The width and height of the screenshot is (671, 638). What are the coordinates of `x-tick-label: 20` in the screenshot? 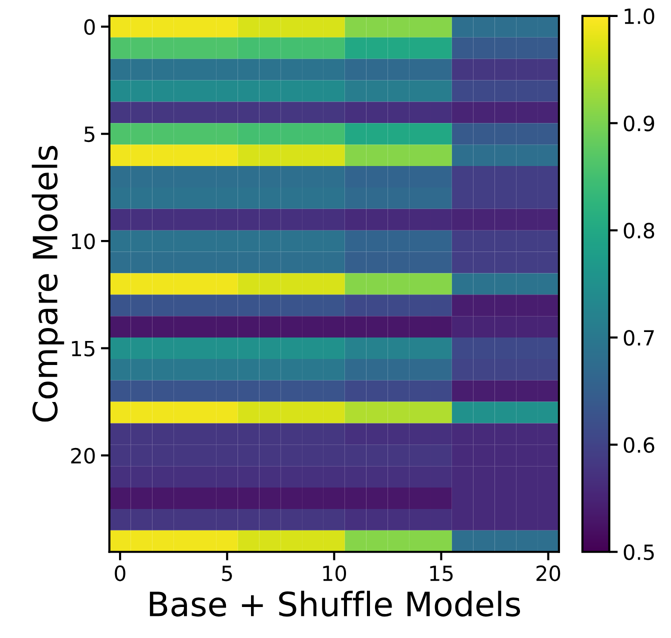 It's located at (548, 573).